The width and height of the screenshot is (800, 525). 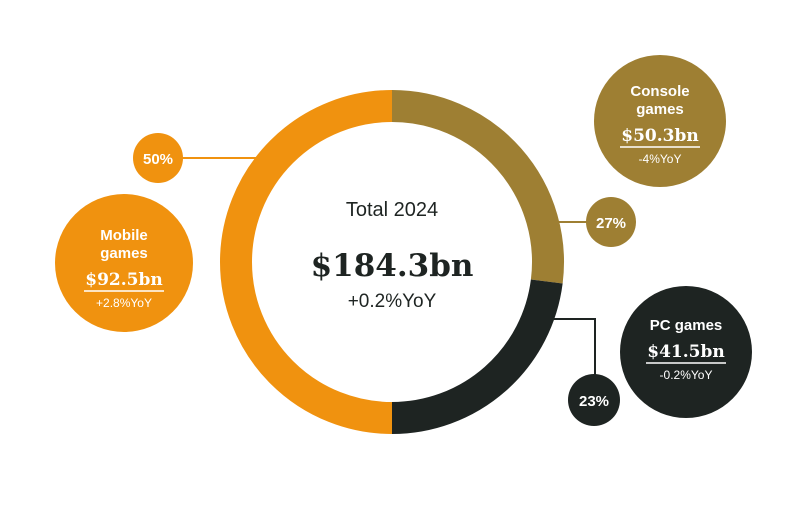 I want to click on donut-center: Total 2024 $184.3bn +0.2%YoY, so click(x=392, y=255).